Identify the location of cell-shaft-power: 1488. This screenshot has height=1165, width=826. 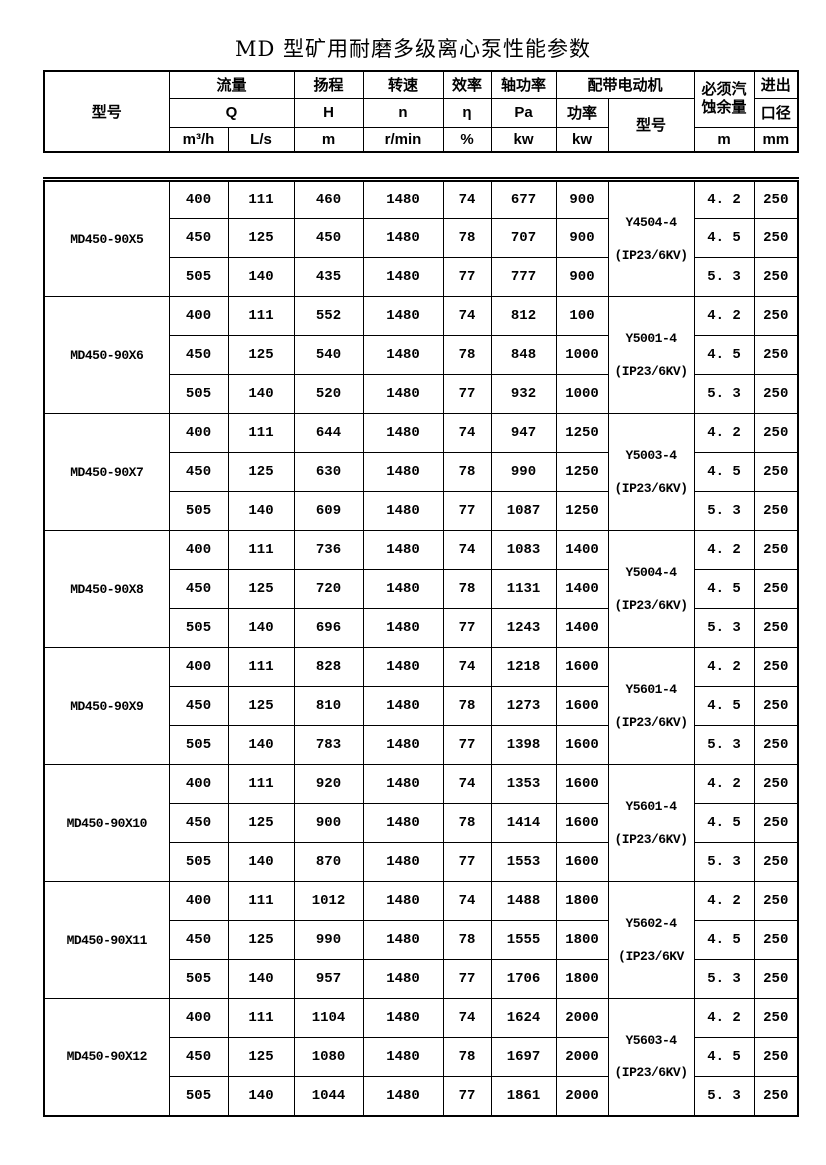
(523, 901).